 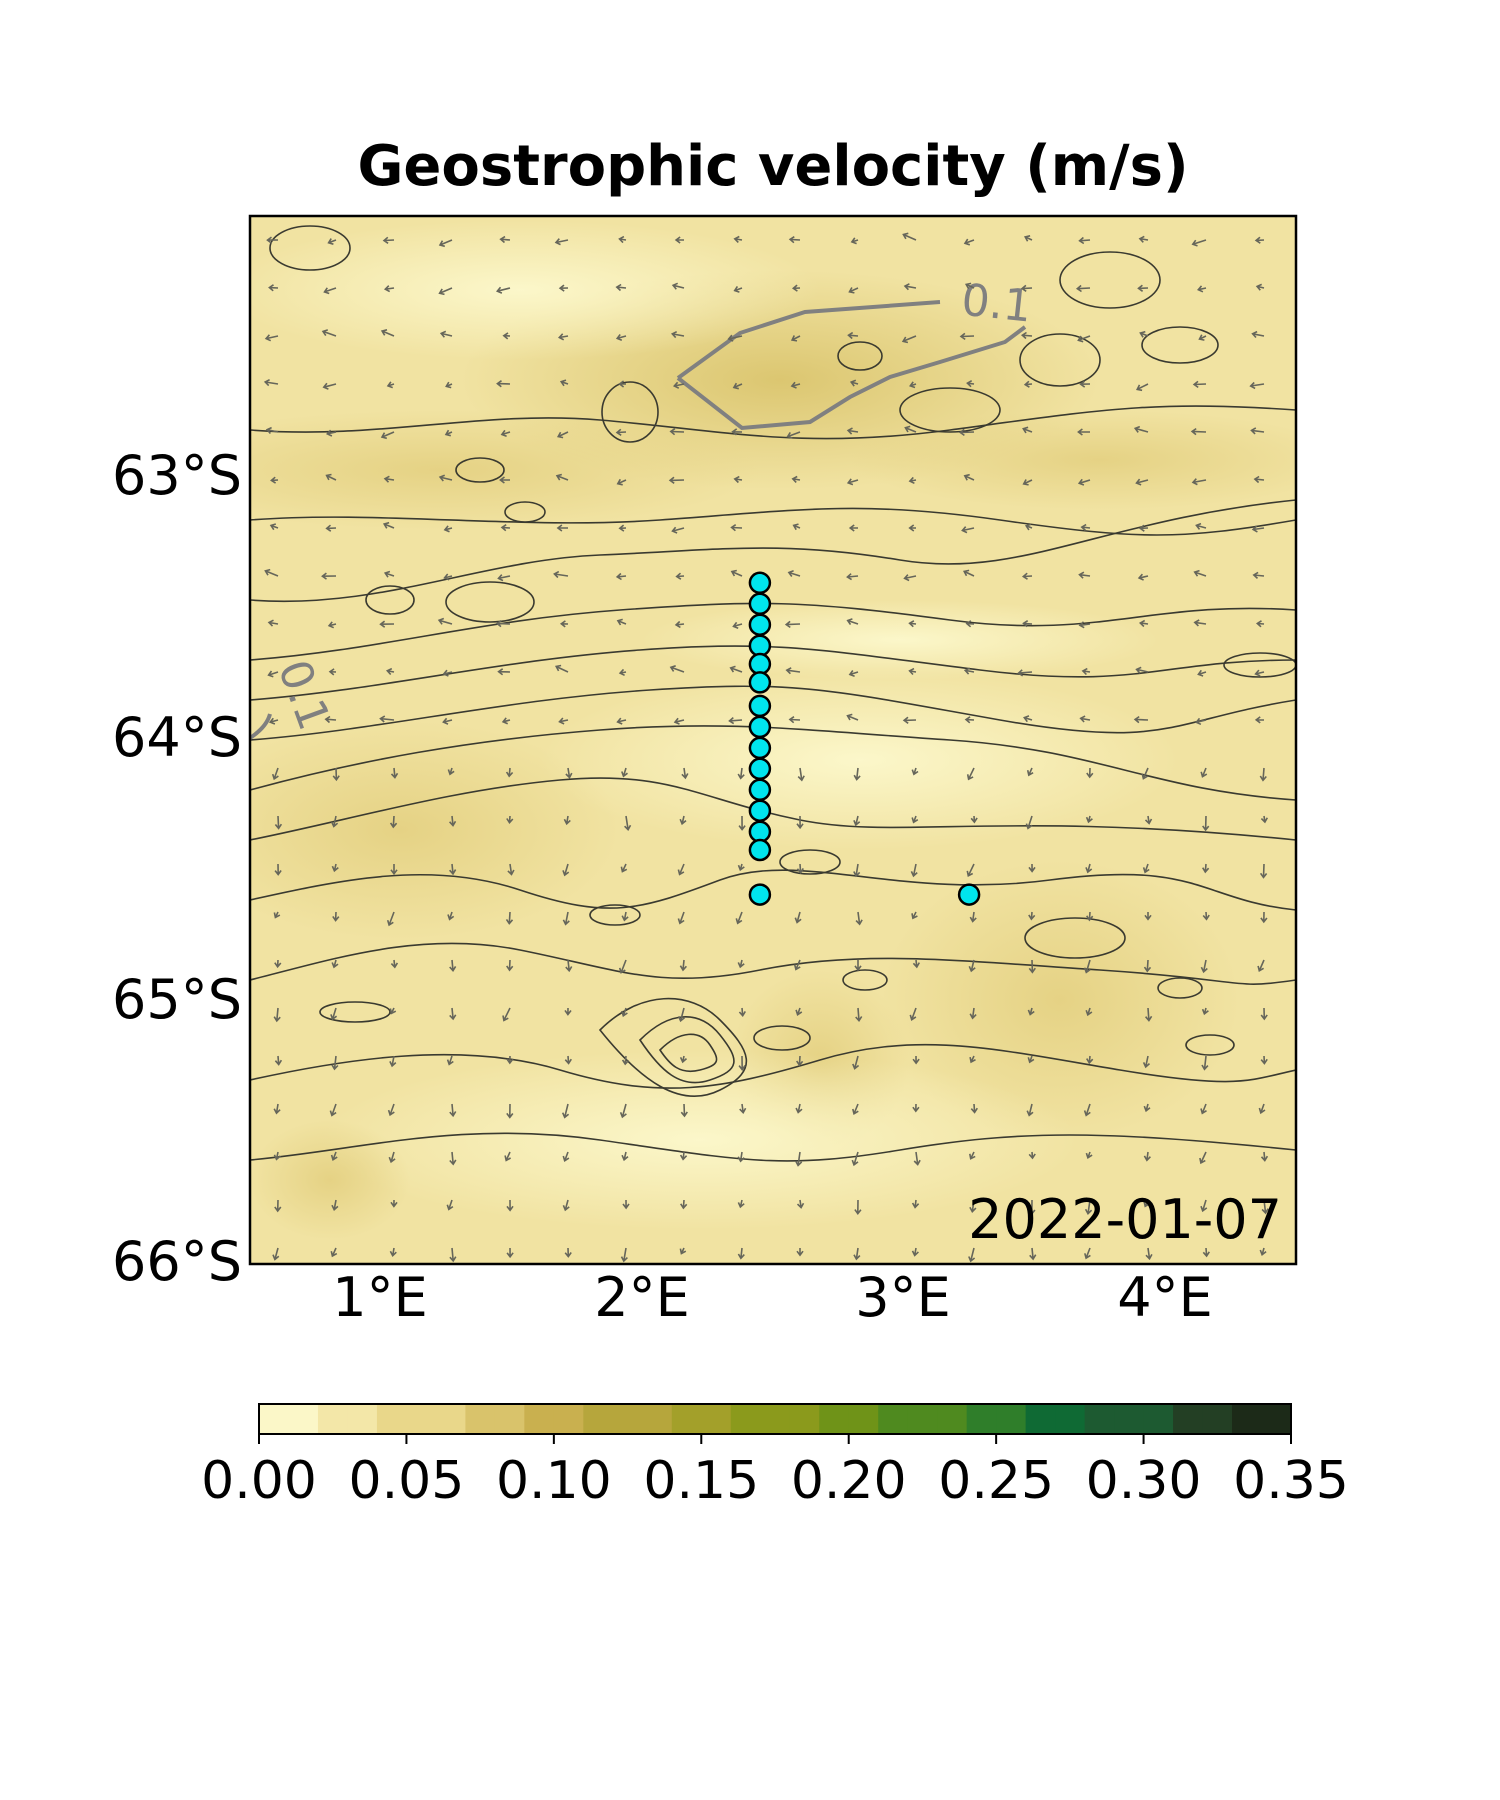 I want to click on y-tick-label: 64°S, so click(x=177, y=737).